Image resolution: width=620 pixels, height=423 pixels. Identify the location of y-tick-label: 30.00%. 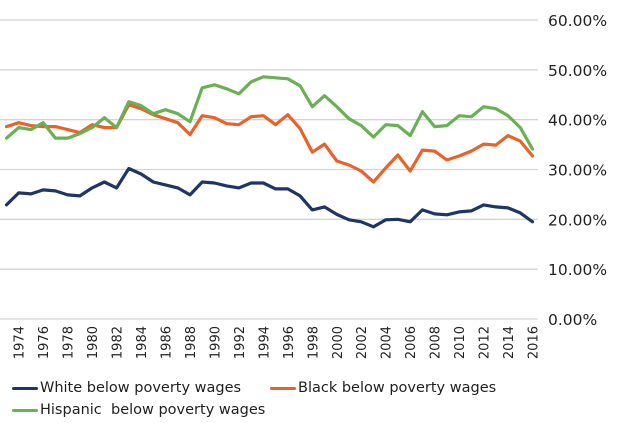
(577, 171).